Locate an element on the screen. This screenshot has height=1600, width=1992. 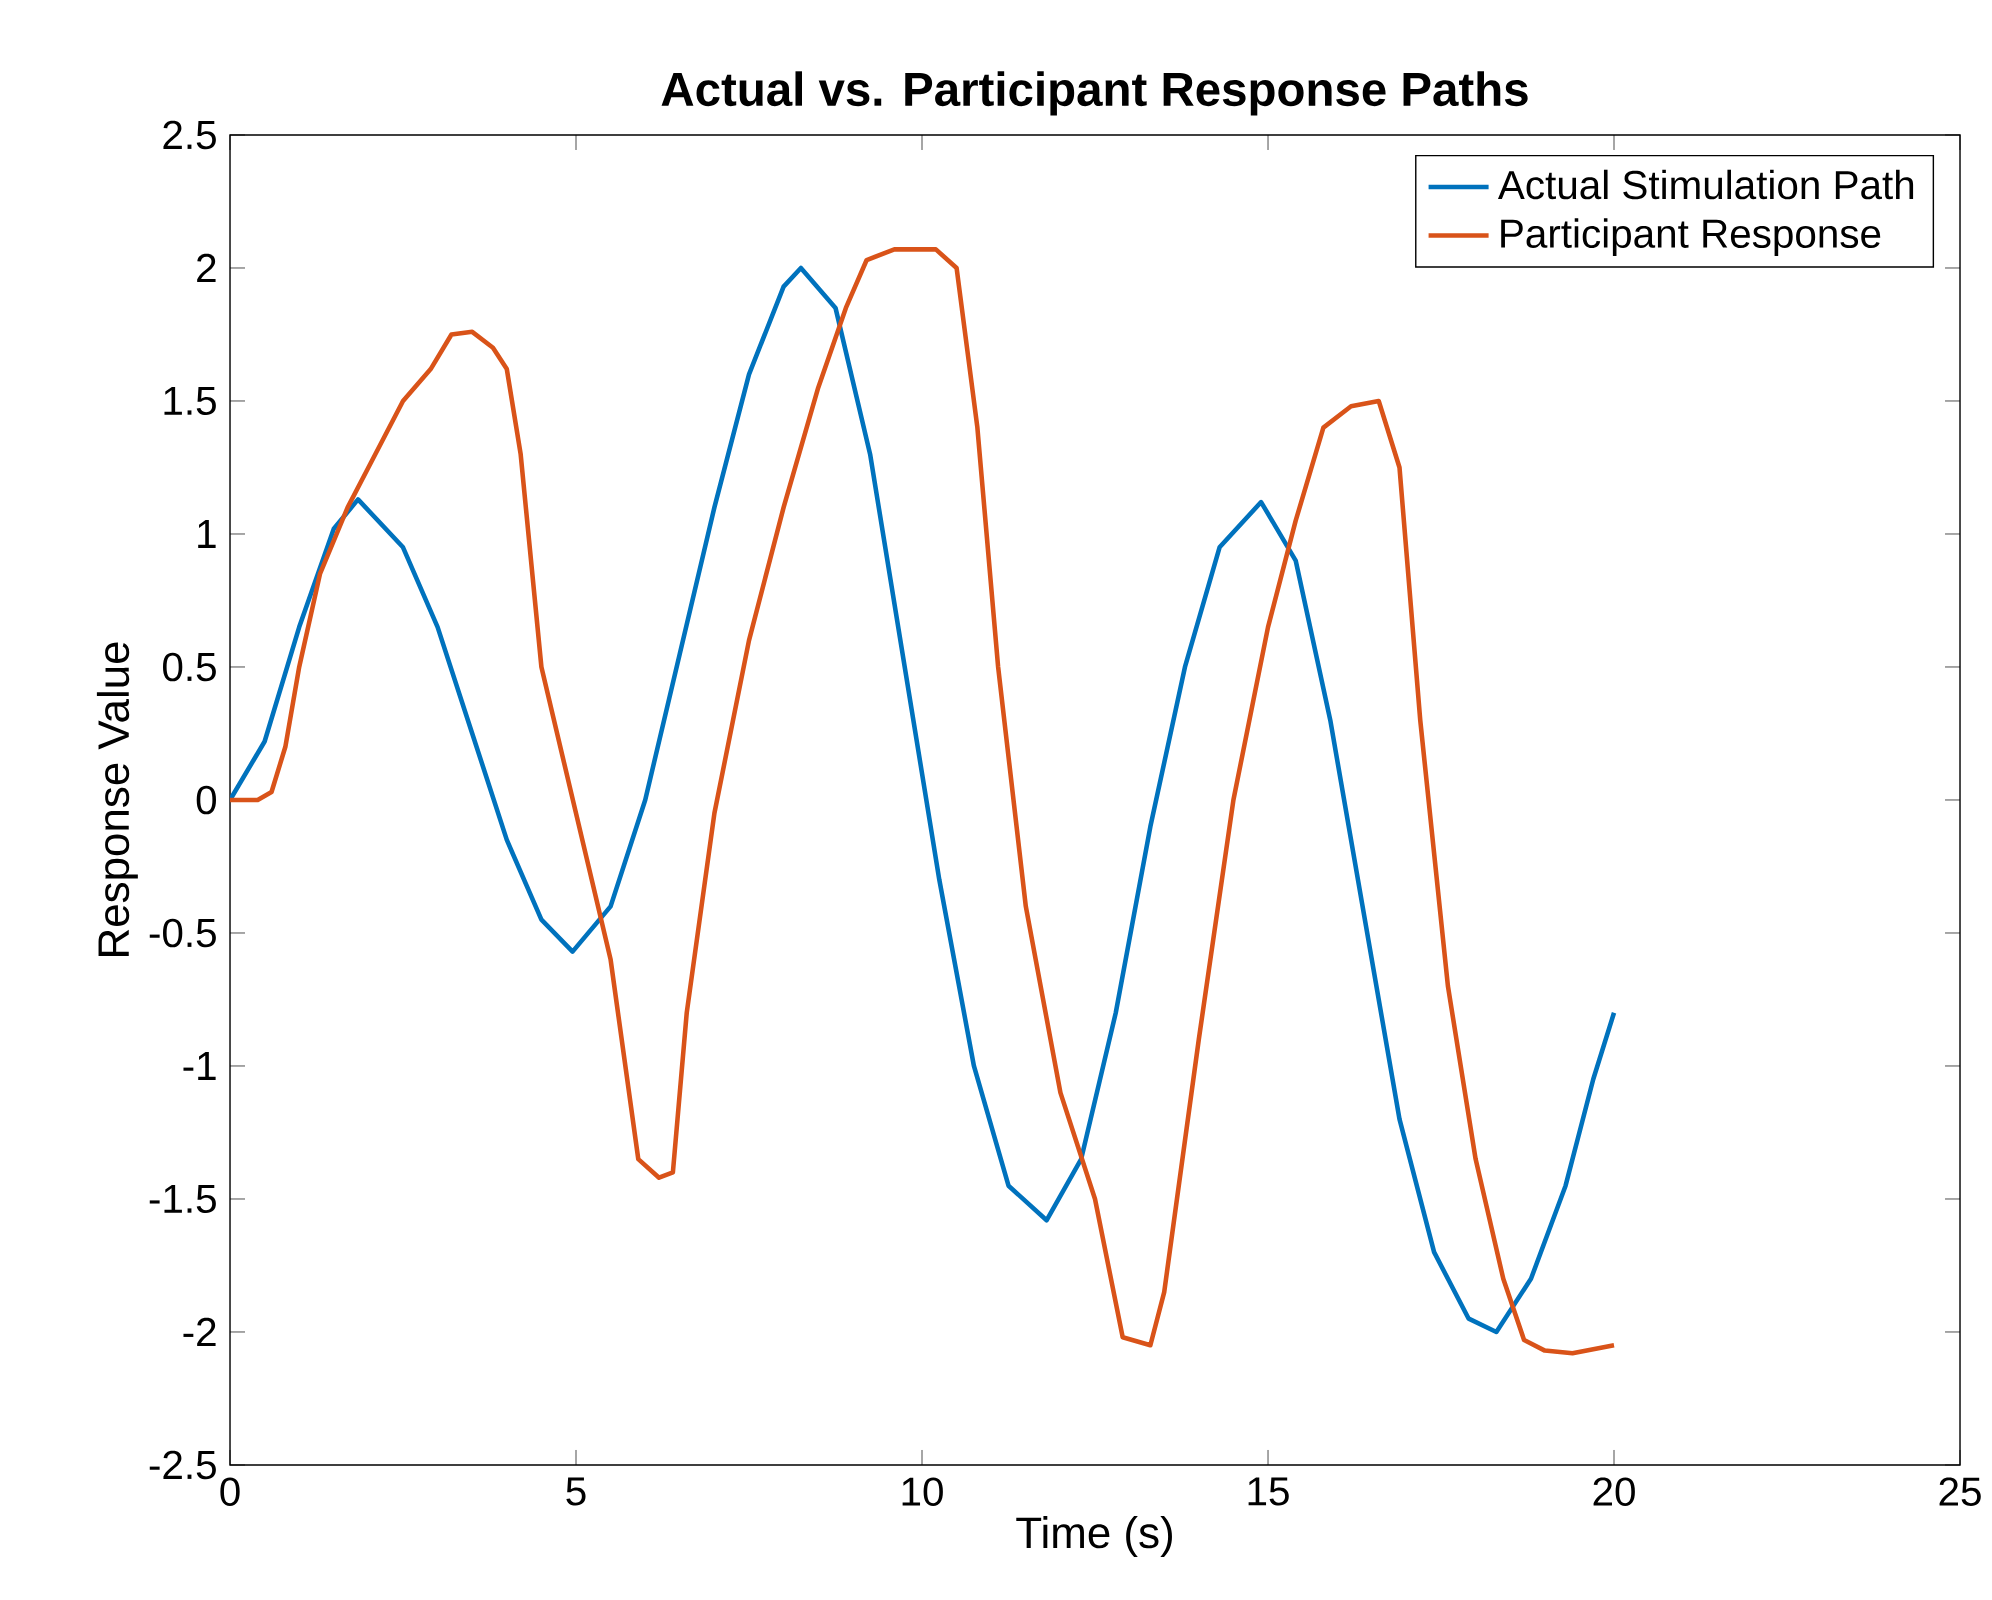
x-tick-label: 20 is located at coordinates (1614, 1492).